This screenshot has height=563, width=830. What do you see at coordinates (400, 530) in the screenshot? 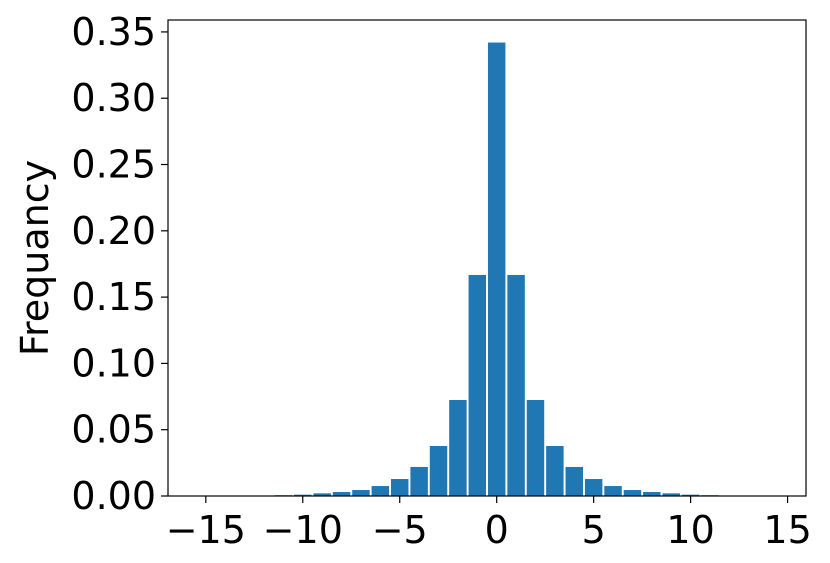
I see `x-tick-label: −5` at bounding box center [400, 530].